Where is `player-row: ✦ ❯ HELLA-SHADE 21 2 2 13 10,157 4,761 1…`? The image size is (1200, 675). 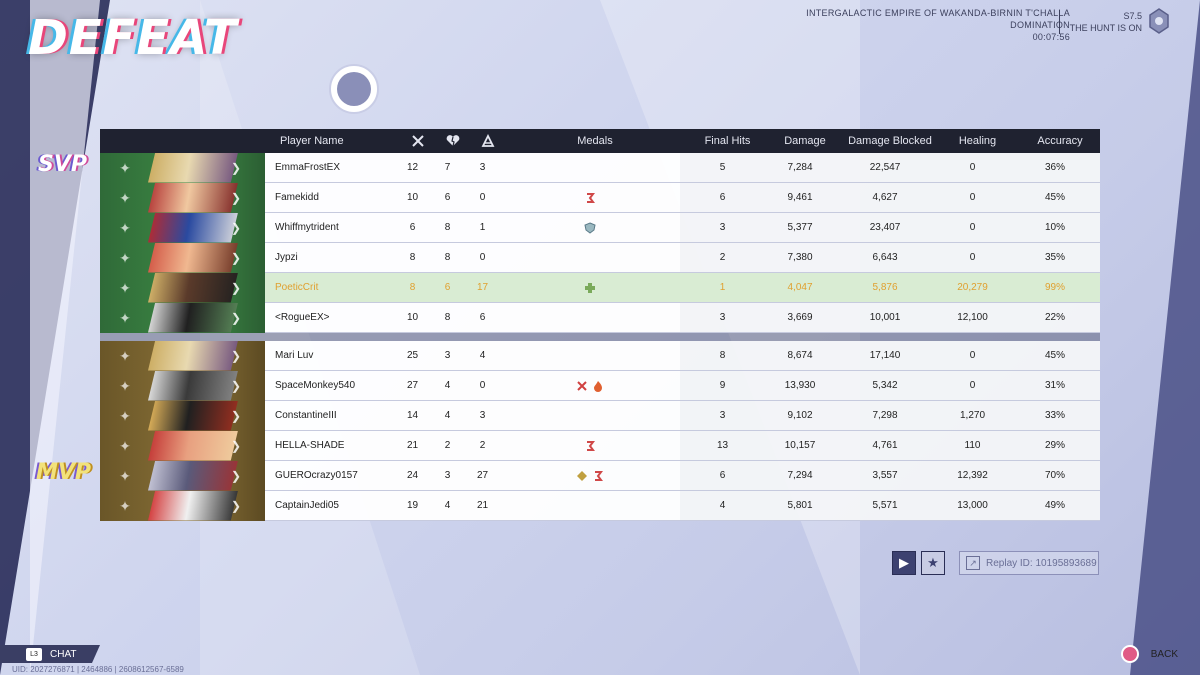 player-row: ✦ ❯ HELLA-SHADE 21 2 2 13 10,157 4,761 1… is located at coordinates (600, 445).